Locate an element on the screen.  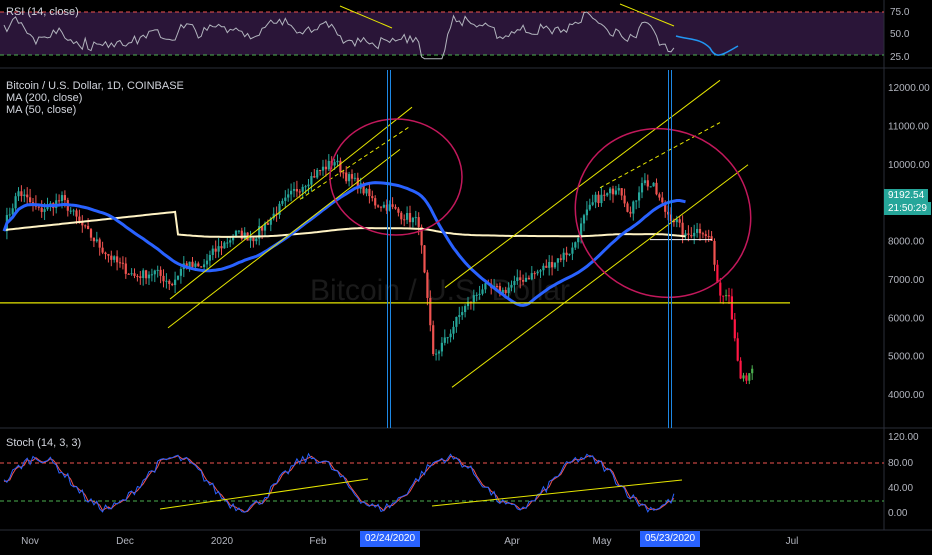
countdown-tag: 21:50:29 is located at coordinates (907, 208).